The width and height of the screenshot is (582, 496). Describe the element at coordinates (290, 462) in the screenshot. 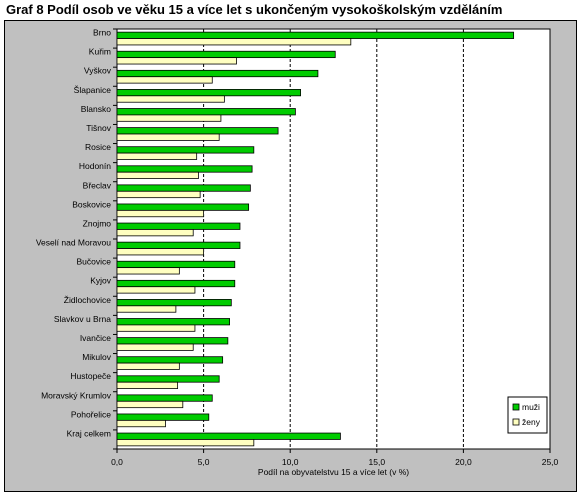

I see `x-tick-label: 10,0` at that location.